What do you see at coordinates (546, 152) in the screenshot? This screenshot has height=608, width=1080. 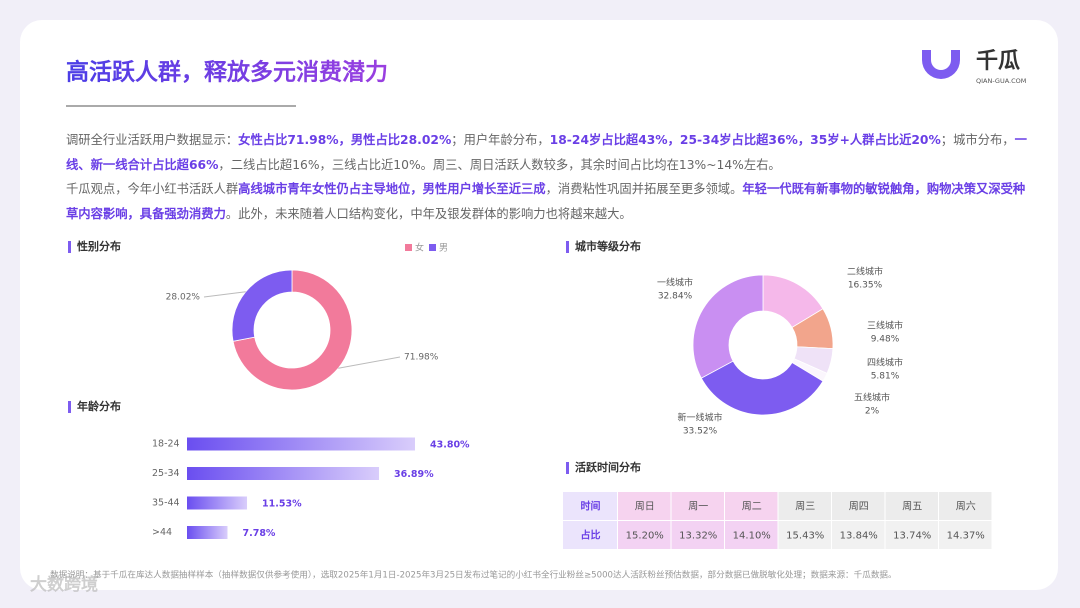 I see `highlight: 一线、新一线合计占比超66%` at bounding box center [546, 152].